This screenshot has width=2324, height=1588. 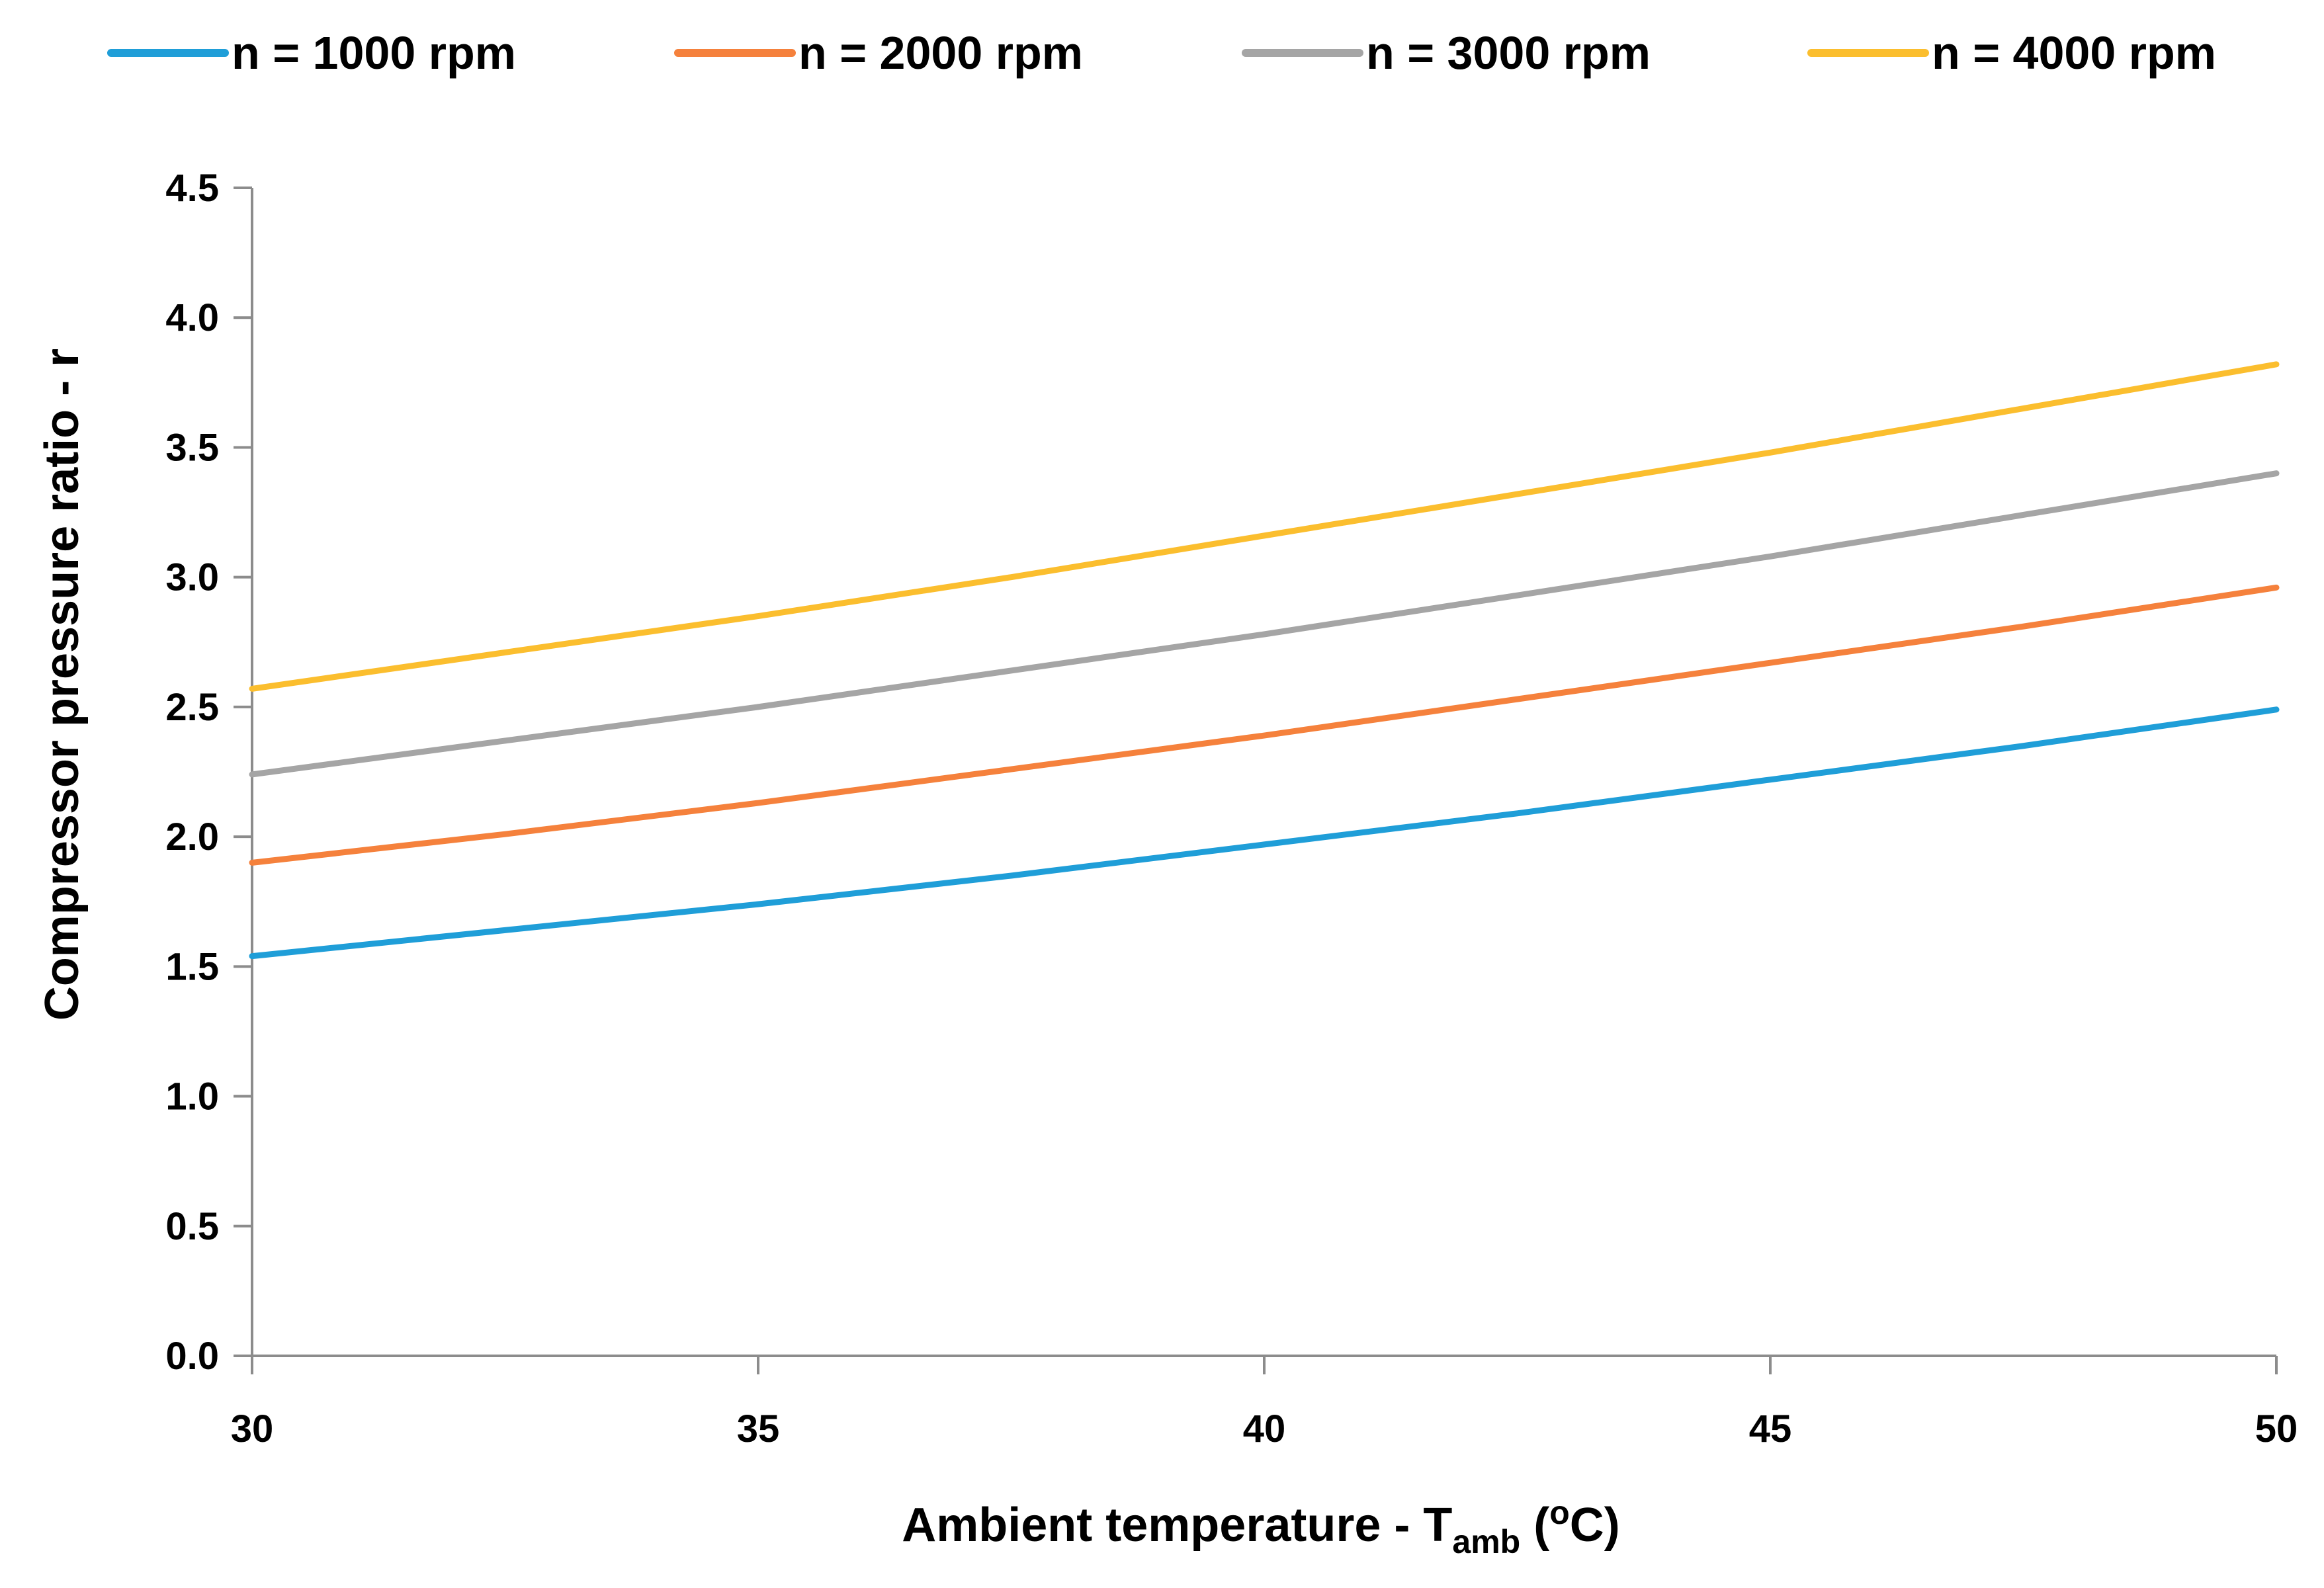 I want to click on legend-item-1: n = 1000 rpm, so click(x=311, y=53).